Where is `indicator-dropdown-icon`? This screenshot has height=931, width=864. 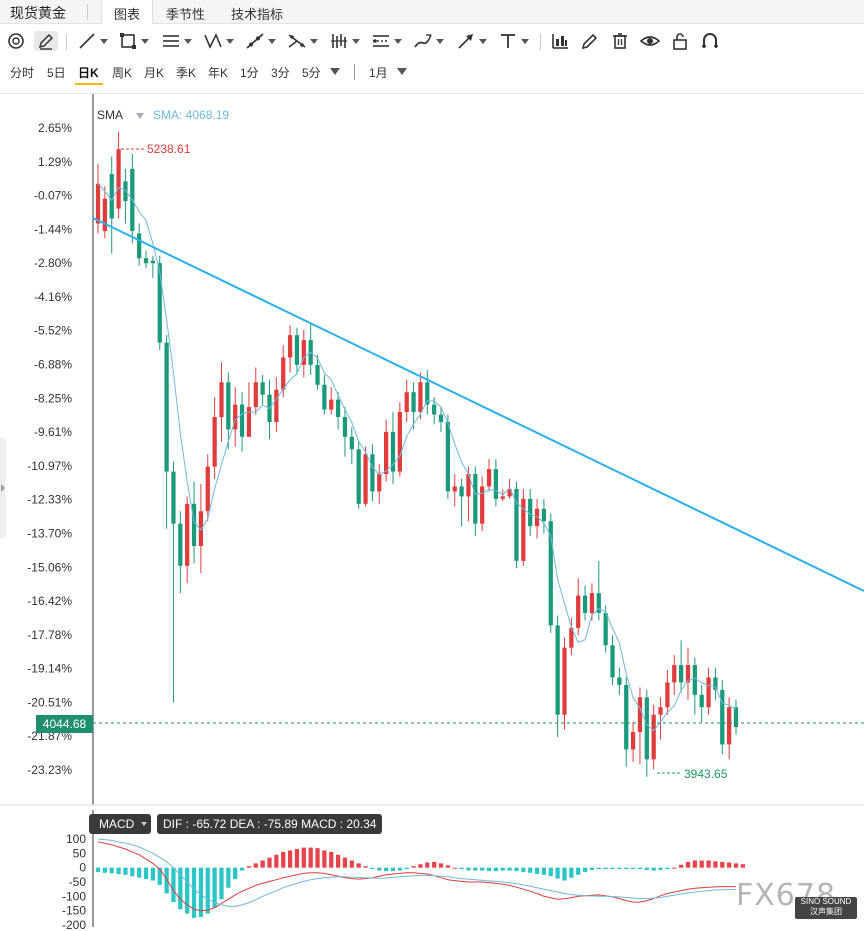 indicator-dropdown-icon is located at coordinates (140, 116).